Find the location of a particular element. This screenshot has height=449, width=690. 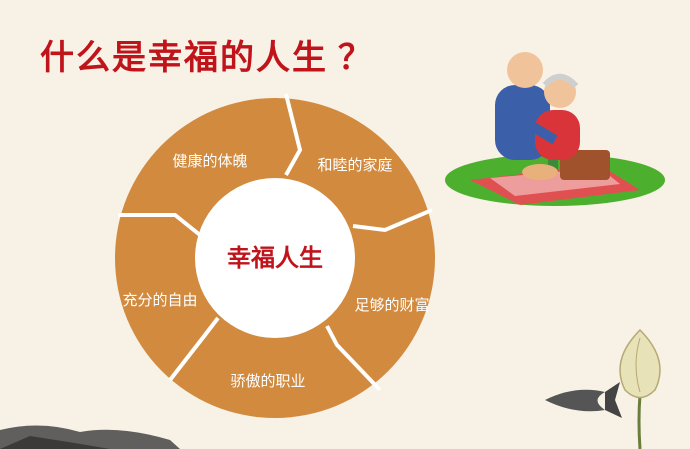

ink-landscape-illustration is located at coordinates (90, 437).